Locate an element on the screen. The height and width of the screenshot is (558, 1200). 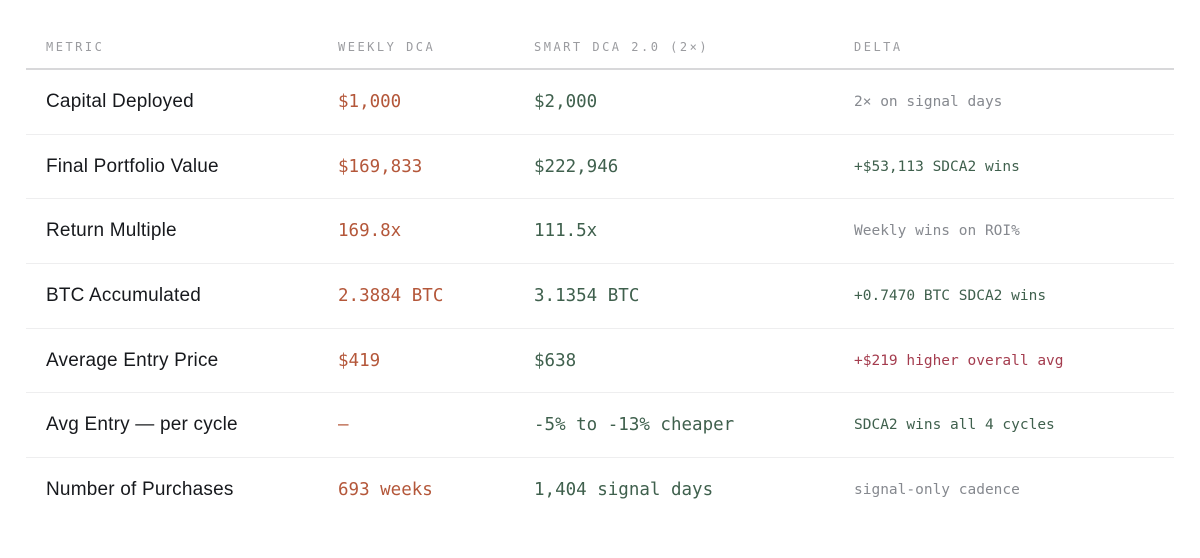
smart-dca-value: 3.1354 BTC is located at coordinates (587, 295).